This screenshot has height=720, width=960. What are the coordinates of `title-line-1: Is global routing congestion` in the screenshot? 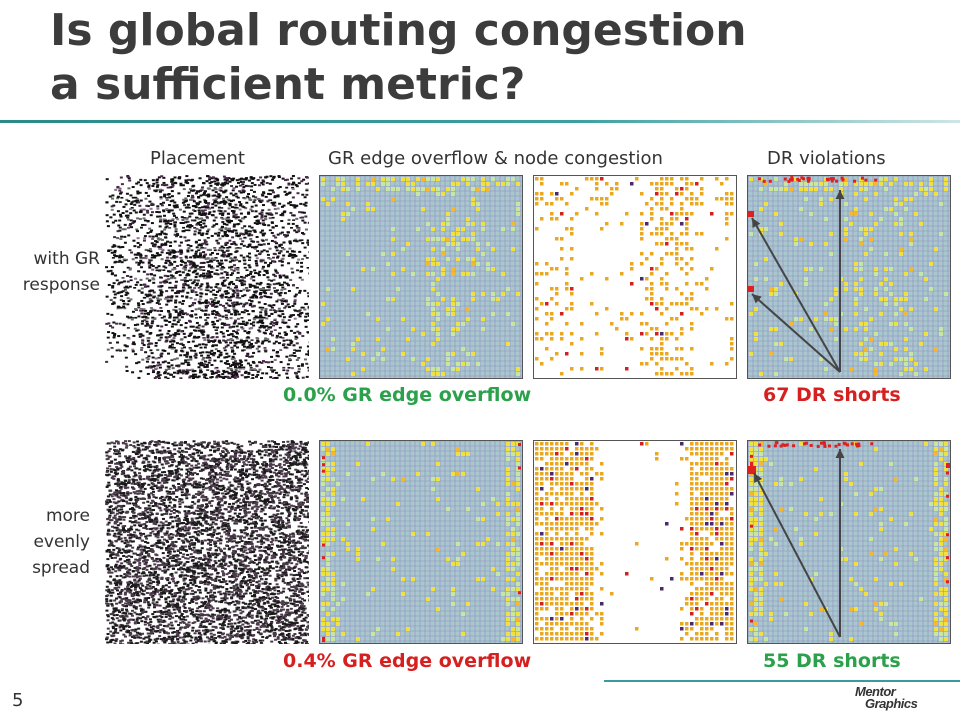 It's located at (398, 30).